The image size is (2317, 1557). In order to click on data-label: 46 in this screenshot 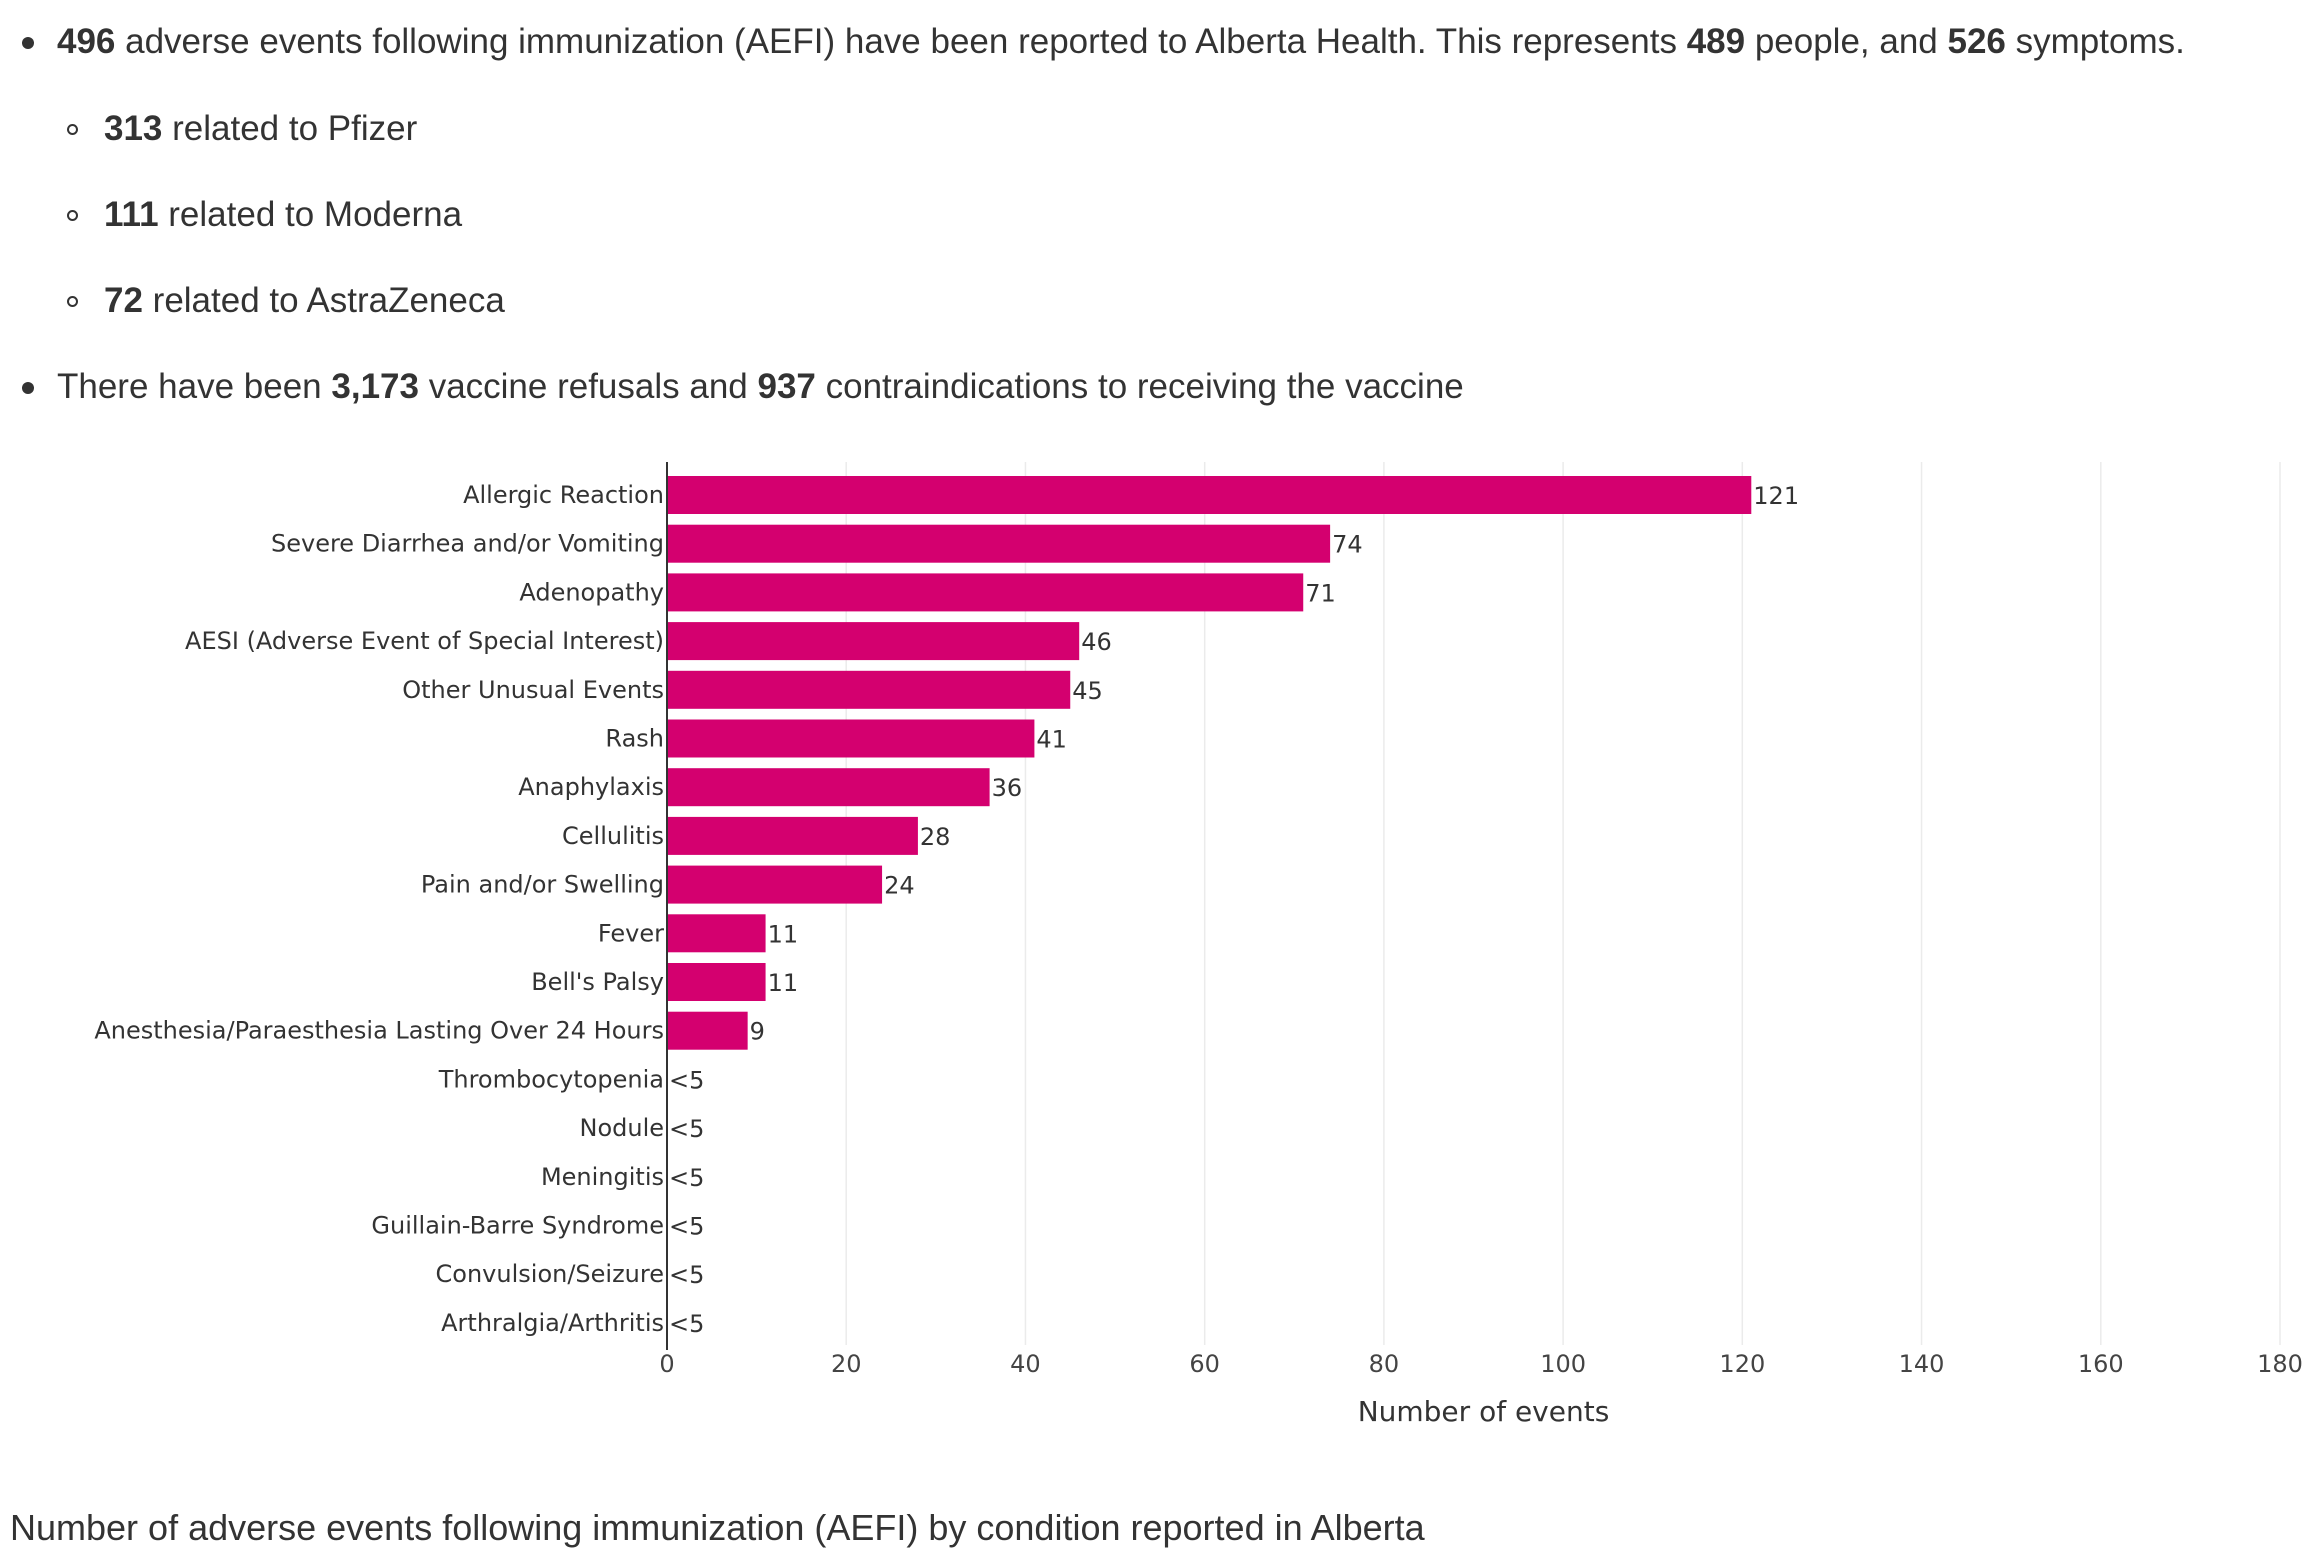, I will do `click(1096, 642)`.